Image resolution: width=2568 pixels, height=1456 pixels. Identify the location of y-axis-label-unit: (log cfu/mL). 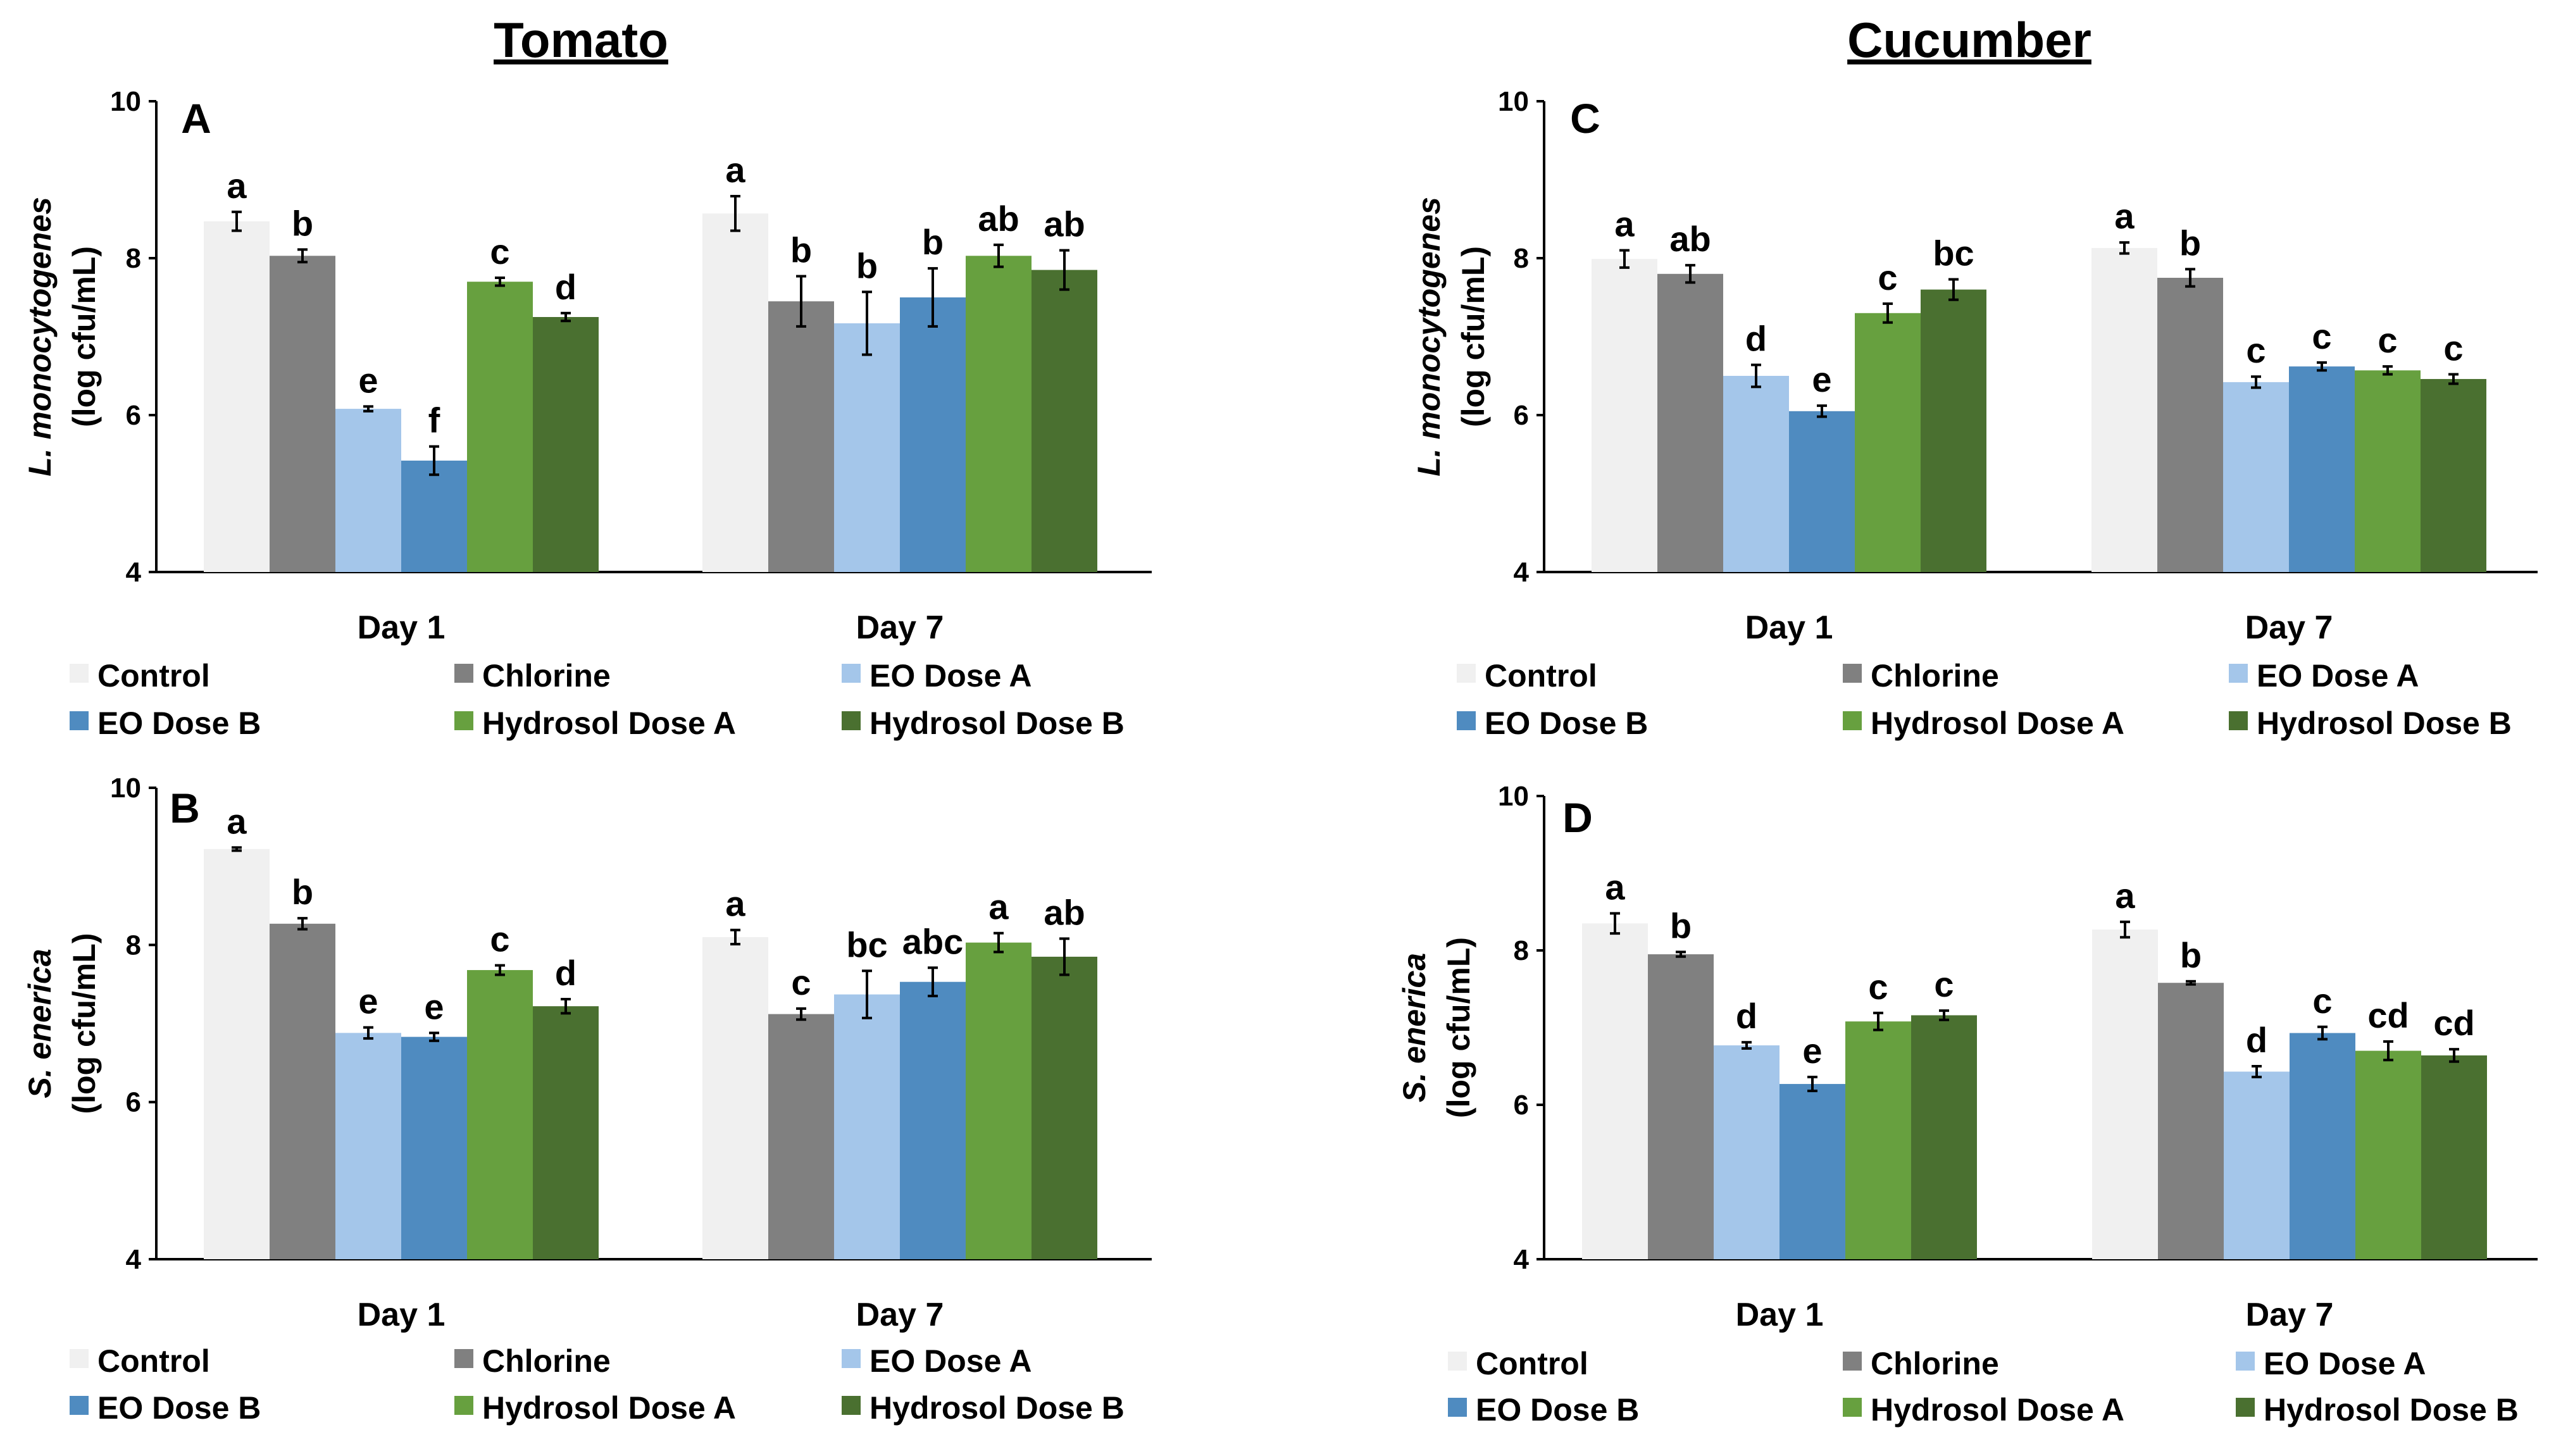
(1459, 1027).